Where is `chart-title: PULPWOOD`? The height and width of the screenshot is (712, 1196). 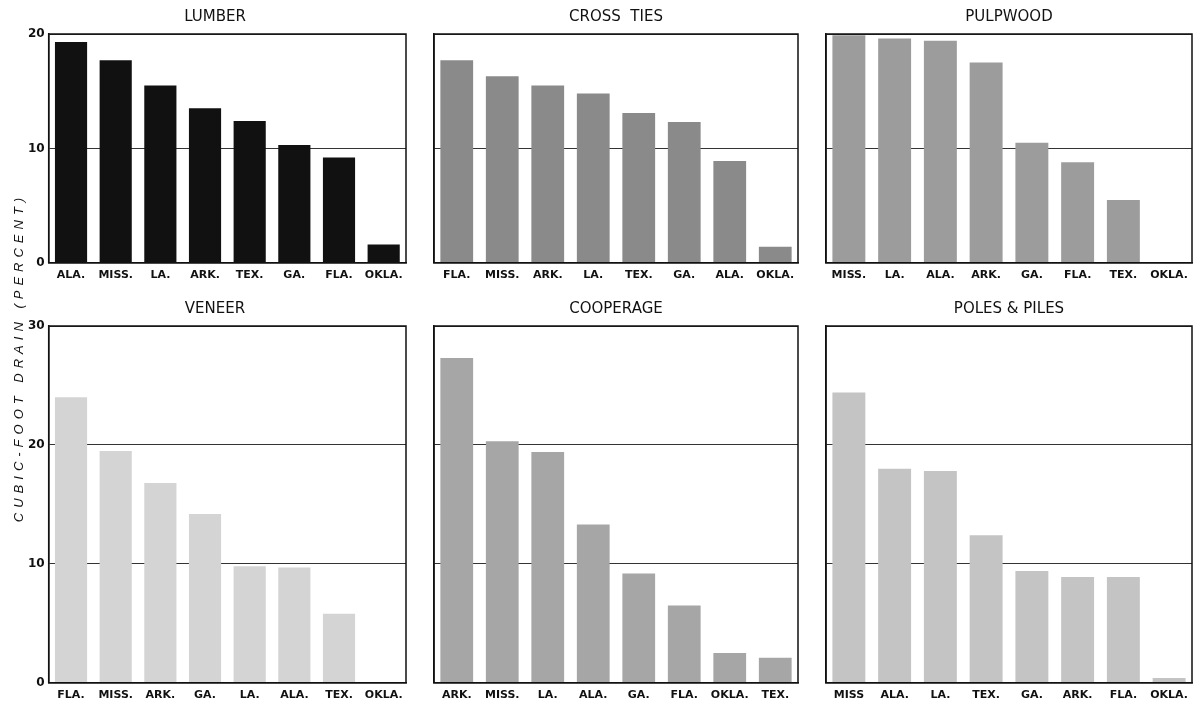
chart-title: PULPWOOD is located at coordinates (1009, 15).